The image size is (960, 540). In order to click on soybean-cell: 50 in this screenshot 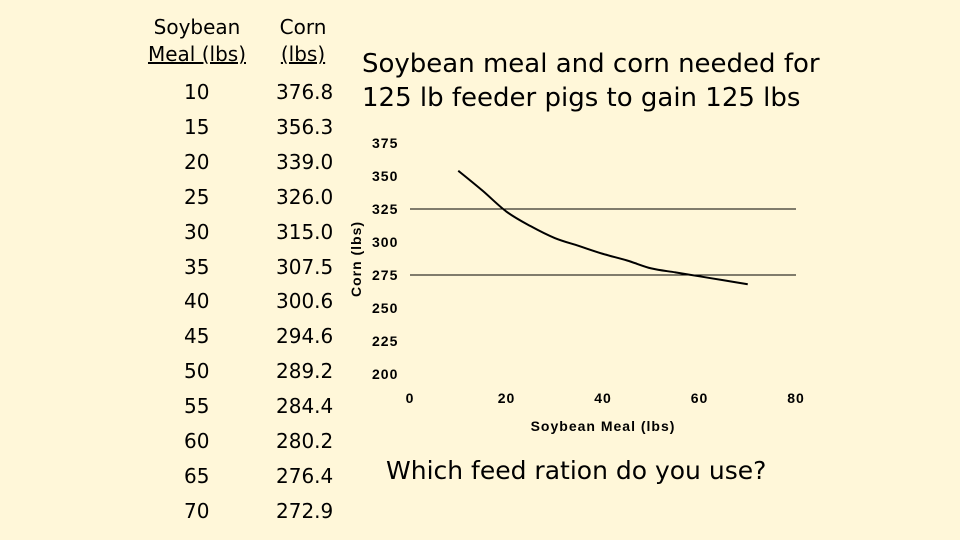, I will do `click(197, 371)`.